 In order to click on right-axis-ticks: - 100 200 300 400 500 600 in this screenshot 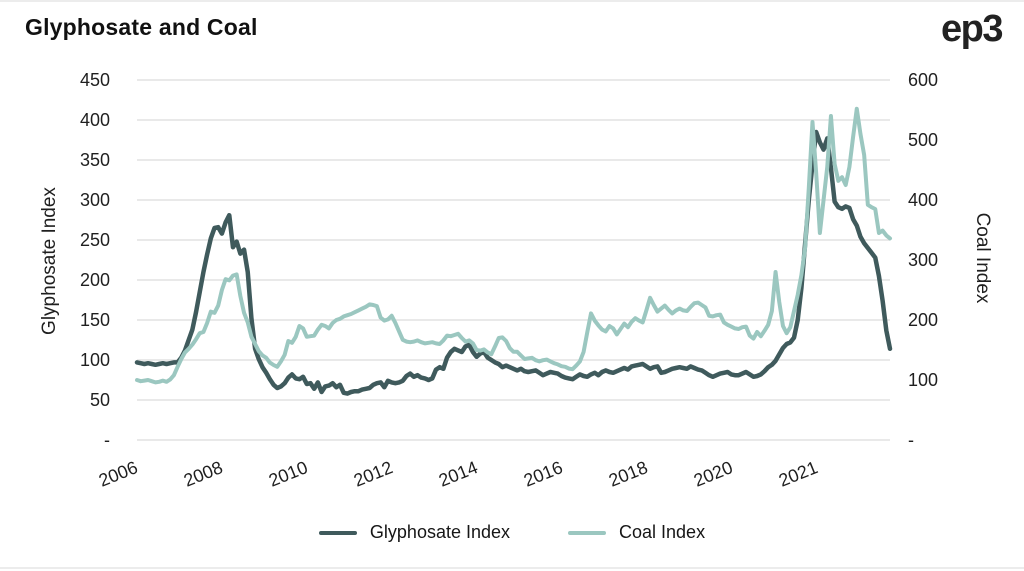, I will do `click(923, 260)`.